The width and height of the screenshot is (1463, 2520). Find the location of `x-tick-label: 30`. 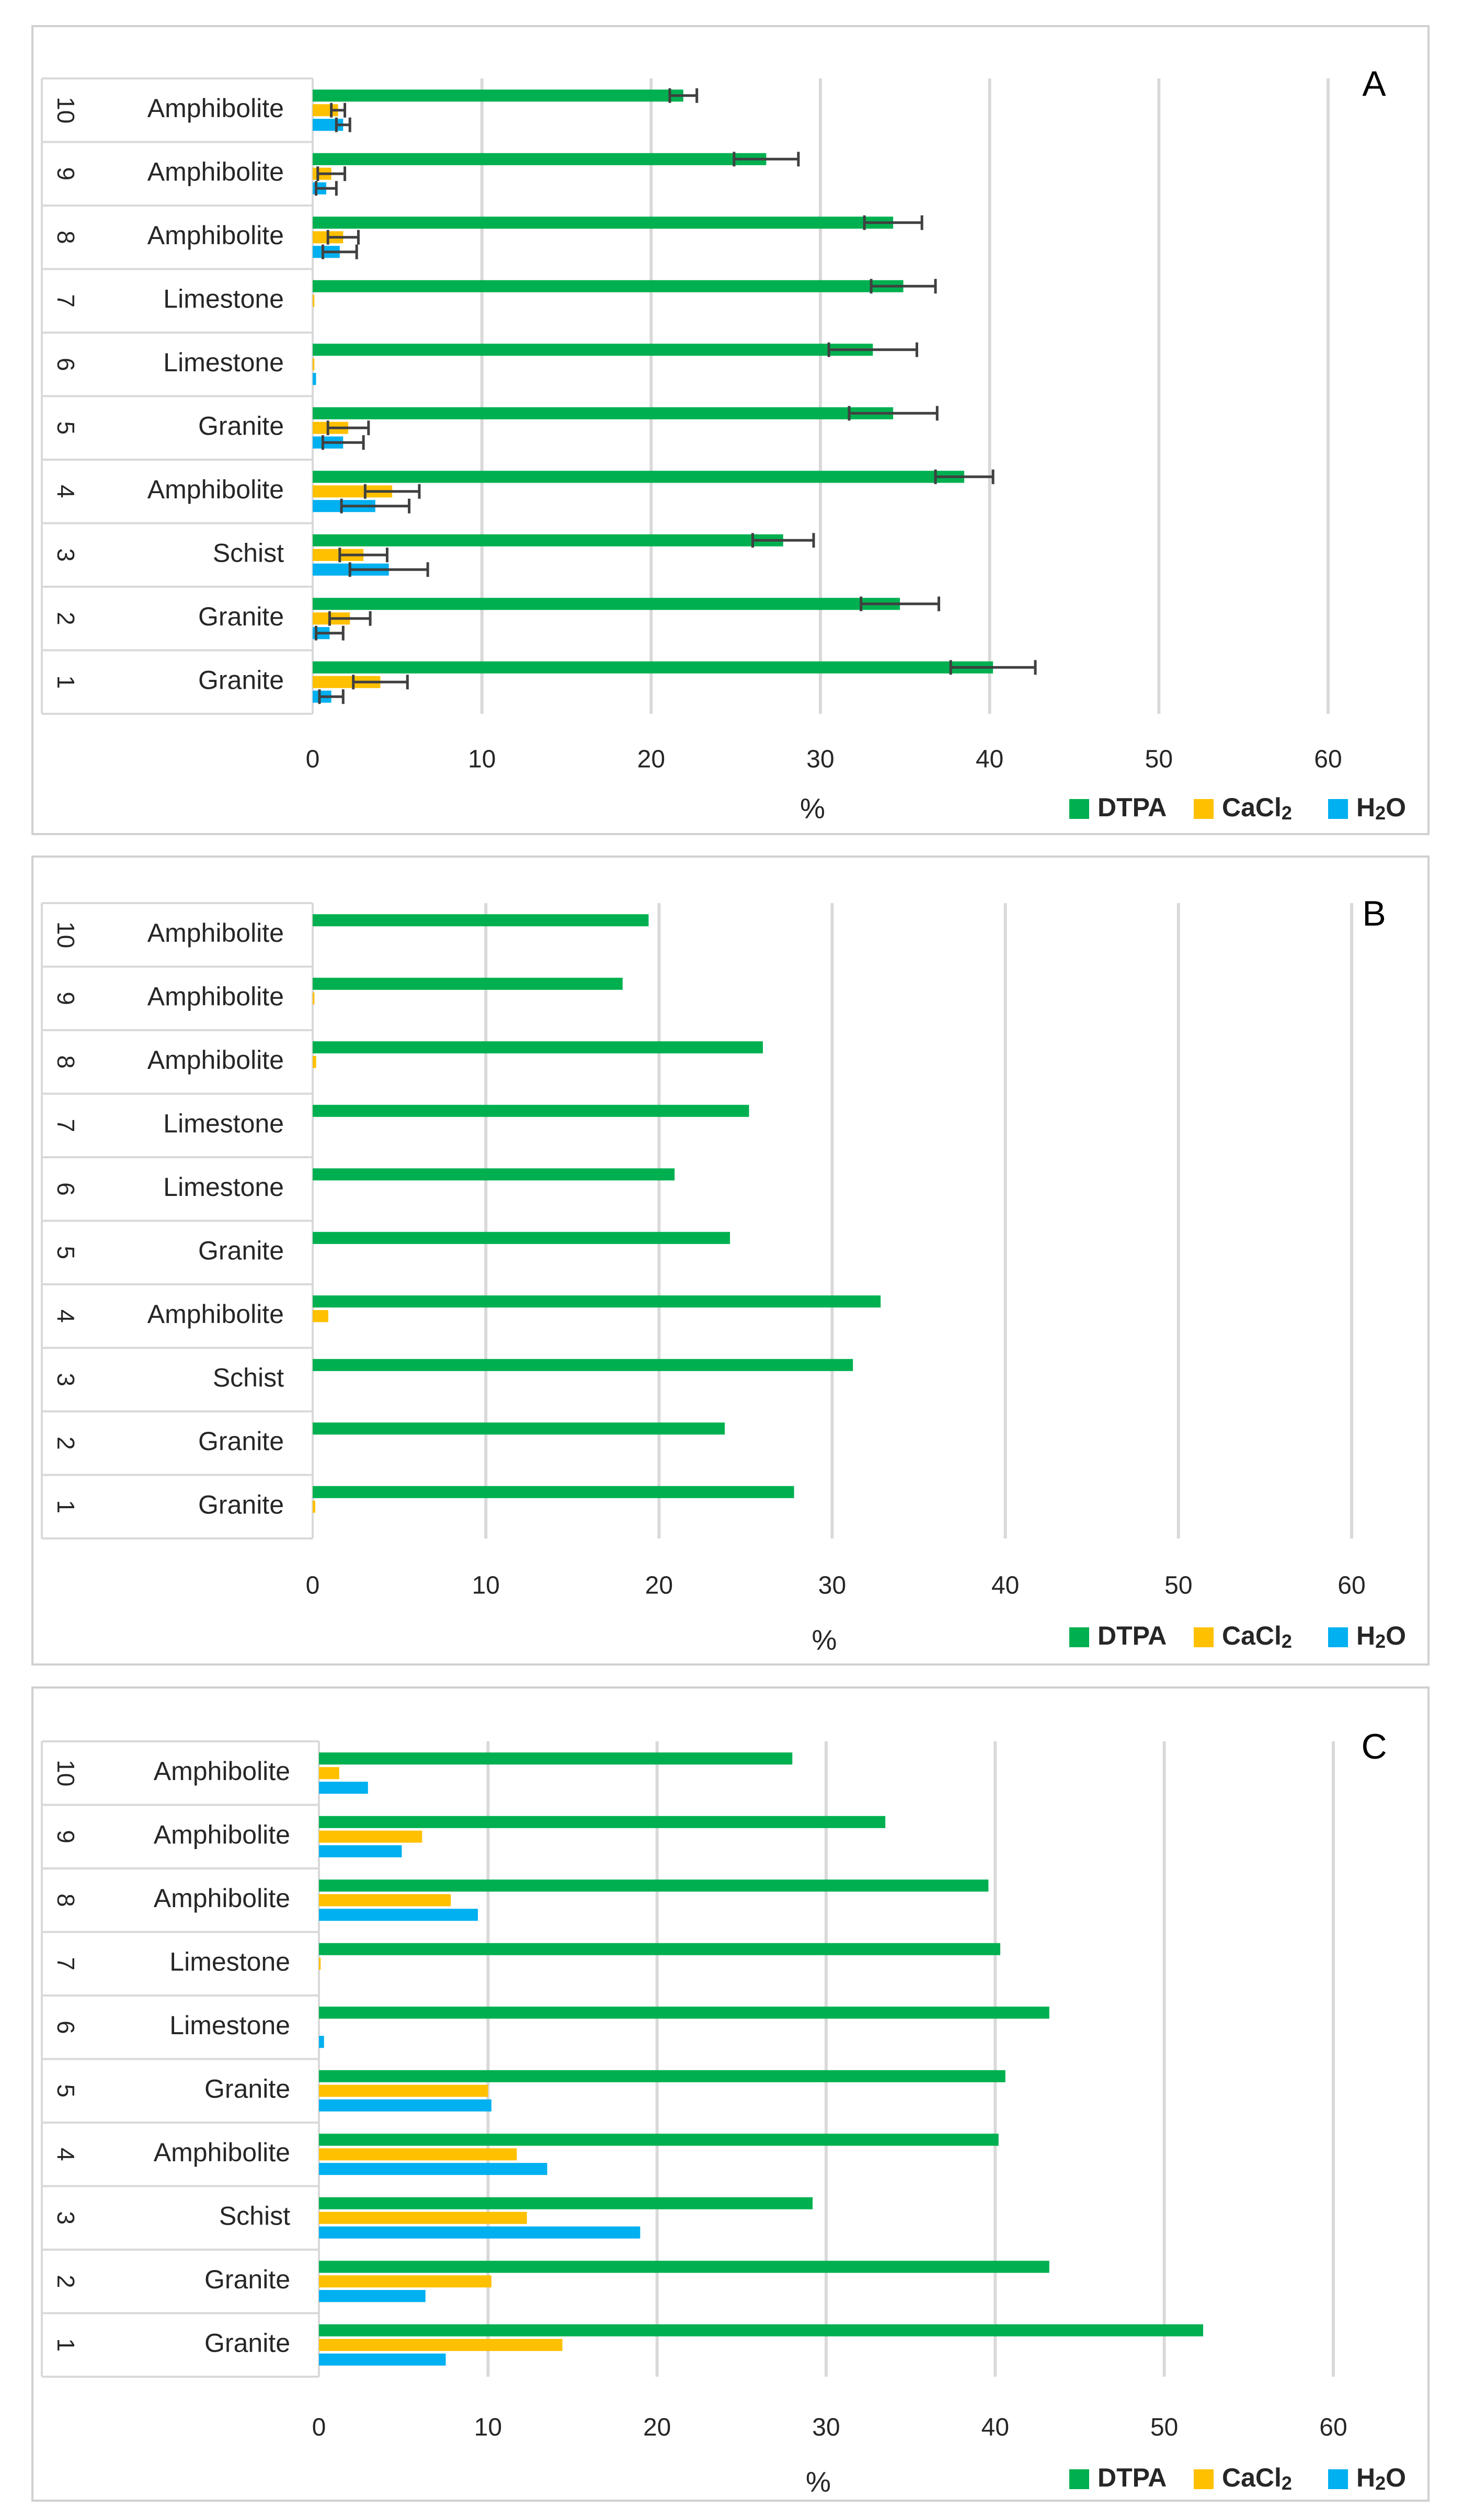

x-tick-label: 30 is located at coordinates (832, 1586).